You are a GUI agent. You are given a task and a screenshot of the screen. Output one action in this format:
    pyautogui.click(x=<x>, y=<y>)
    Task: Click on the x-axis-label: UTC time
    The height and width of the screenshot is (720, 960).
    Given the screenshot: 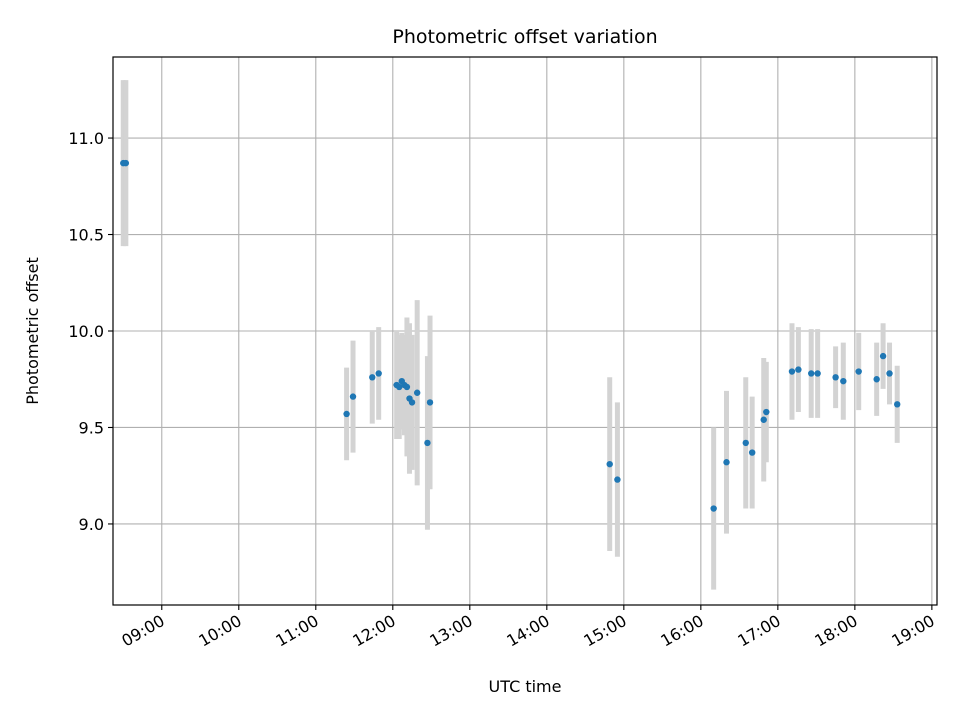 What is the action you would take?
    pyautogui.click(x=525, y=686)
    